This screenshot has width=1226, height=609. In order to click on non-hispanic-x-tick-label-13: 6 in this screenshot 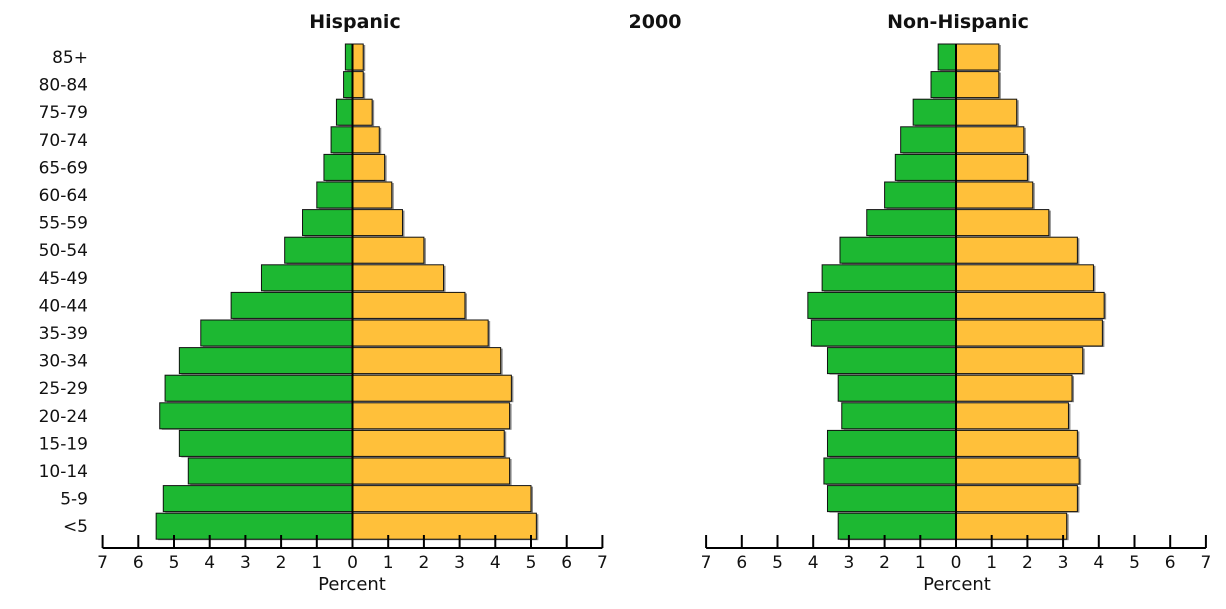, I will do `click(1170, 563)`.